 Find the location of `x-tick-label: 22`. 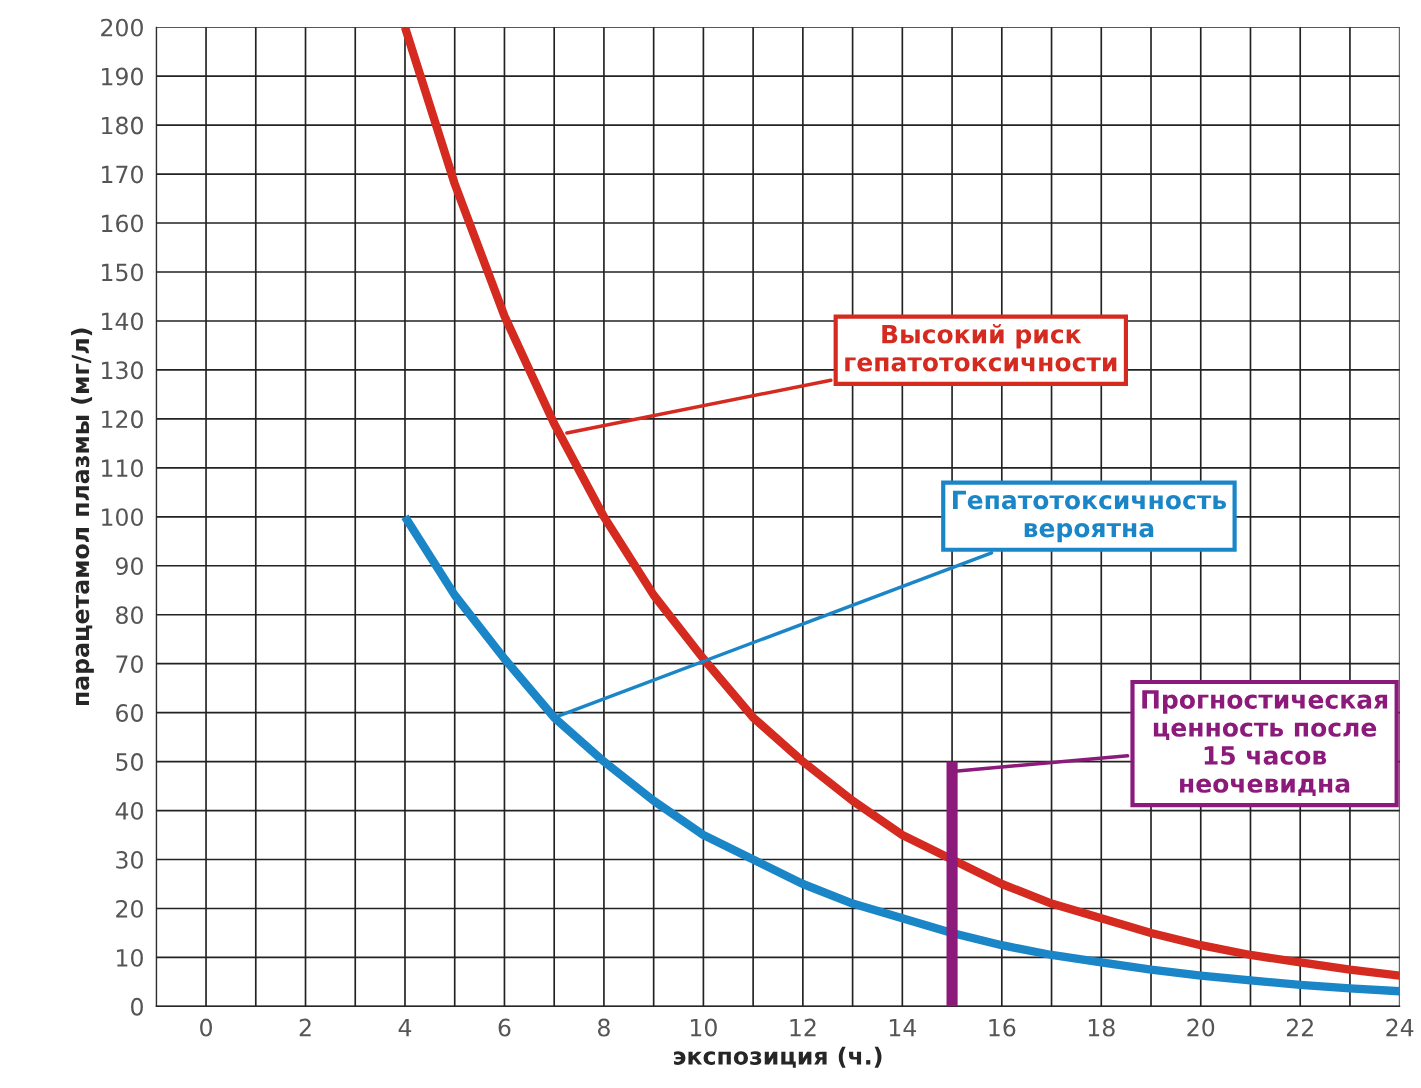

x-tick-label: 22 is located at coordinates (1299, 1027).